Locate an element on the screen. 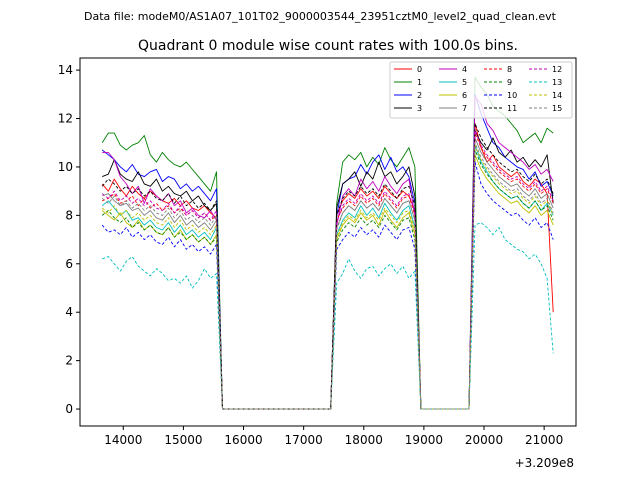 This screenshot has width=640, height=480. legend-label-13: 13 is located at coordinates (557, 82).